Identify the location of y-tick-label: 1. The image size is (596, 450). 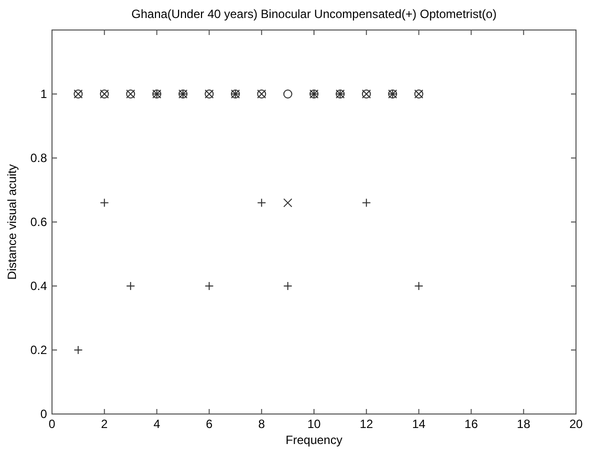
(44, 94).